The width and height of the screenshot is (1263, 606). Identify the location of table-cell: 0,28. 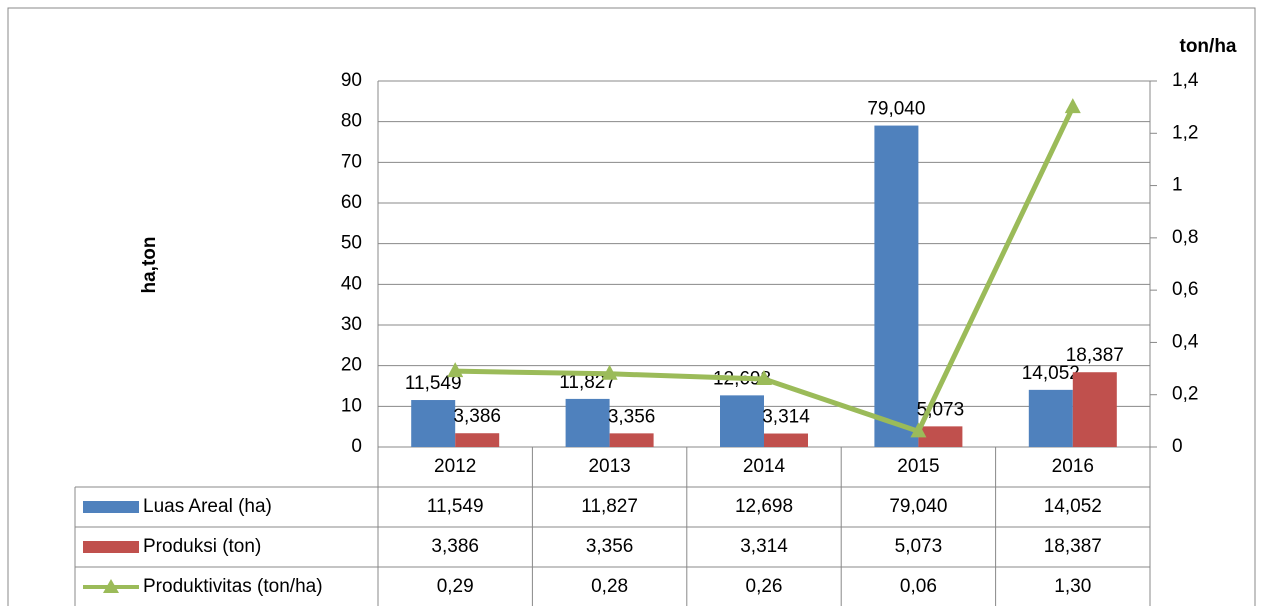
(609, 586).